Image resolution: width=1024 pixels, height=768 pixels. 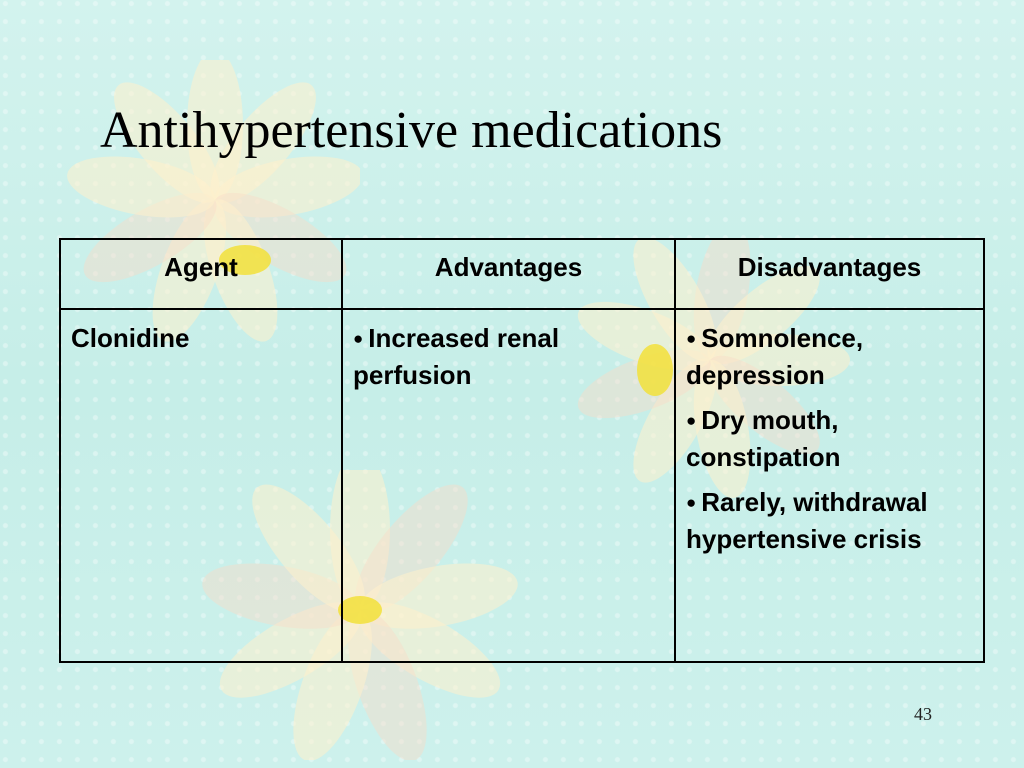 What do you see at coordinates (201, 485) in the screenshot?
I see `agent-cell: Clonidine` at bounding box center [201, 485].